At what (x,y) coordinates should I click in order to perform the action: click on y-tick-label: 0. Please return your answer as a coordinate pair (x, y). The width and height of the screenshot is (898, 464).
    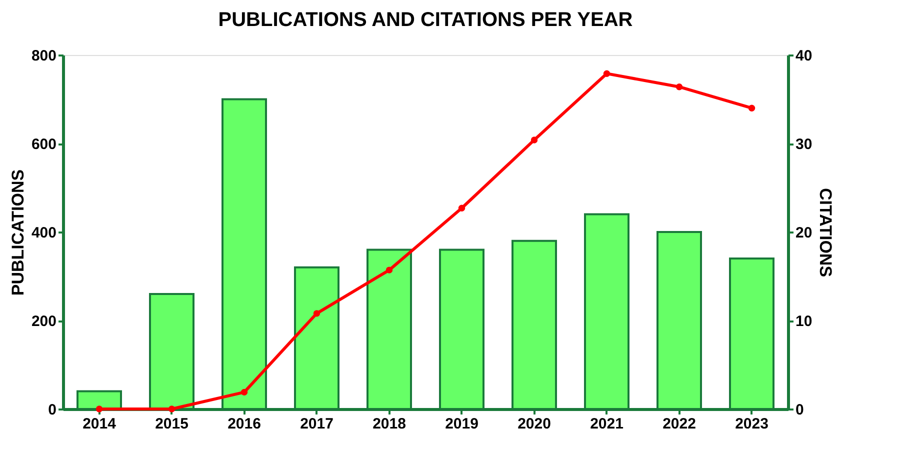
    Looking at the image, I should click on (52, 410).